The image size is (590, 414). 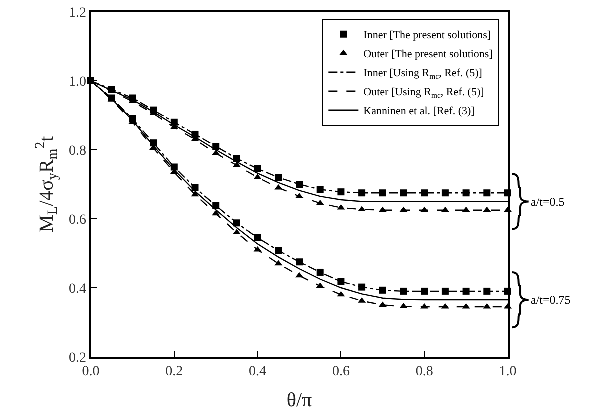 I want to click on legend-label: Kanninen et al. [Ref. (3)], so click(x=419, y=112).